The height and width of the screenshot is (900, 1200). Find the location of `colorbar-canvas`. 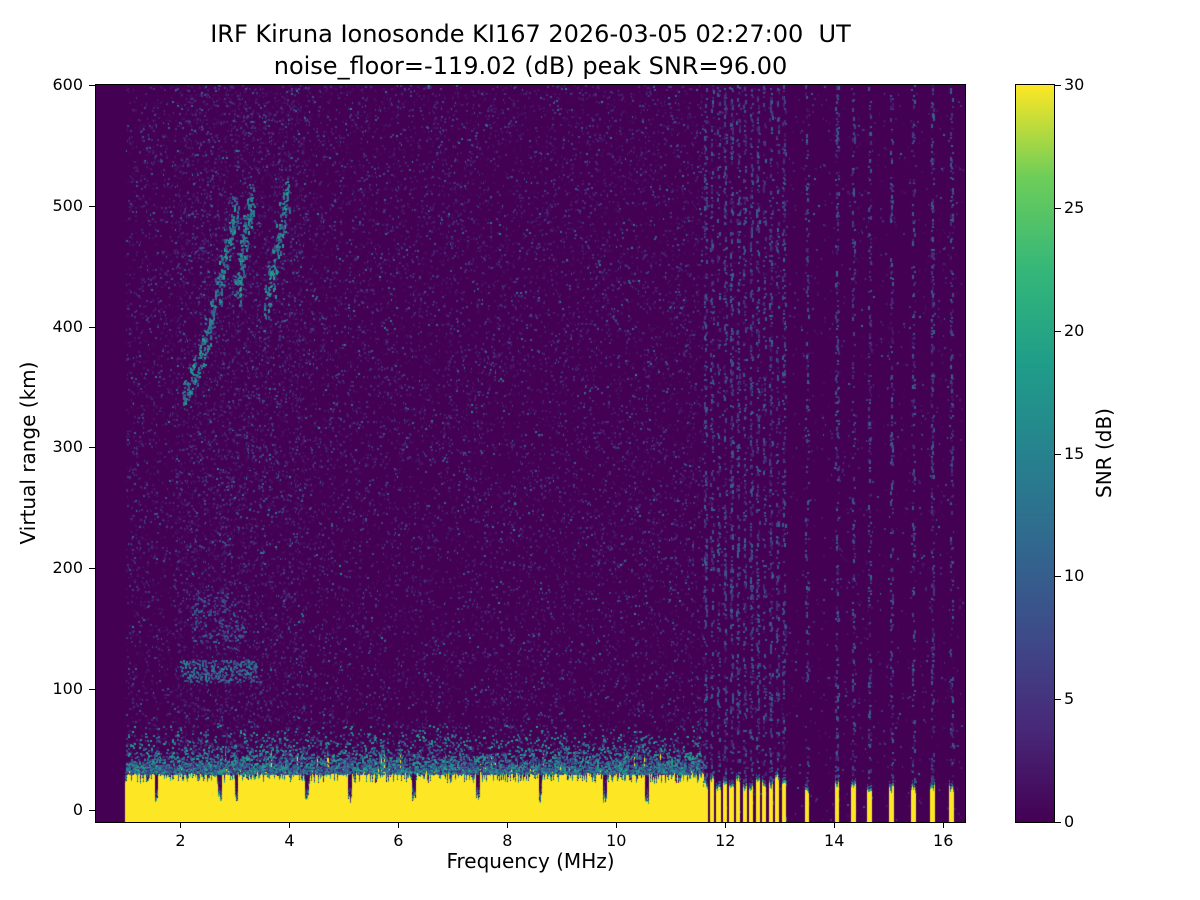

colorbar-canvas is located at coordinates (1035, 453).